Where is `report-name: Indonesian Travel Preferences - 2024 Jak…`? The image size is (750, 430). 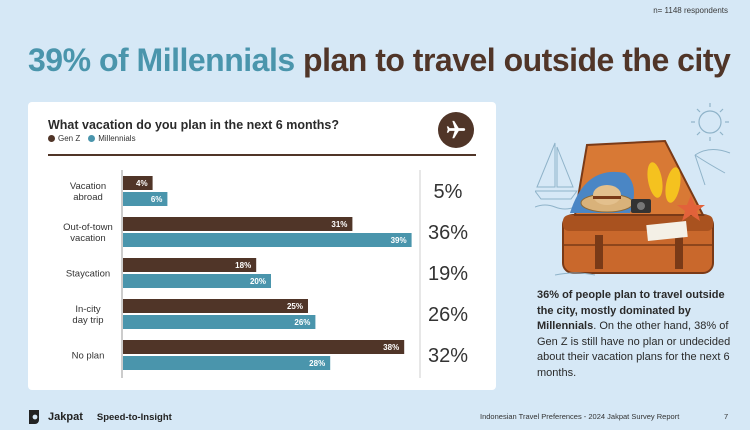
report-name: Indonesian Travel Preferences - 2024 Jak… is located at coordinates (580, 416).